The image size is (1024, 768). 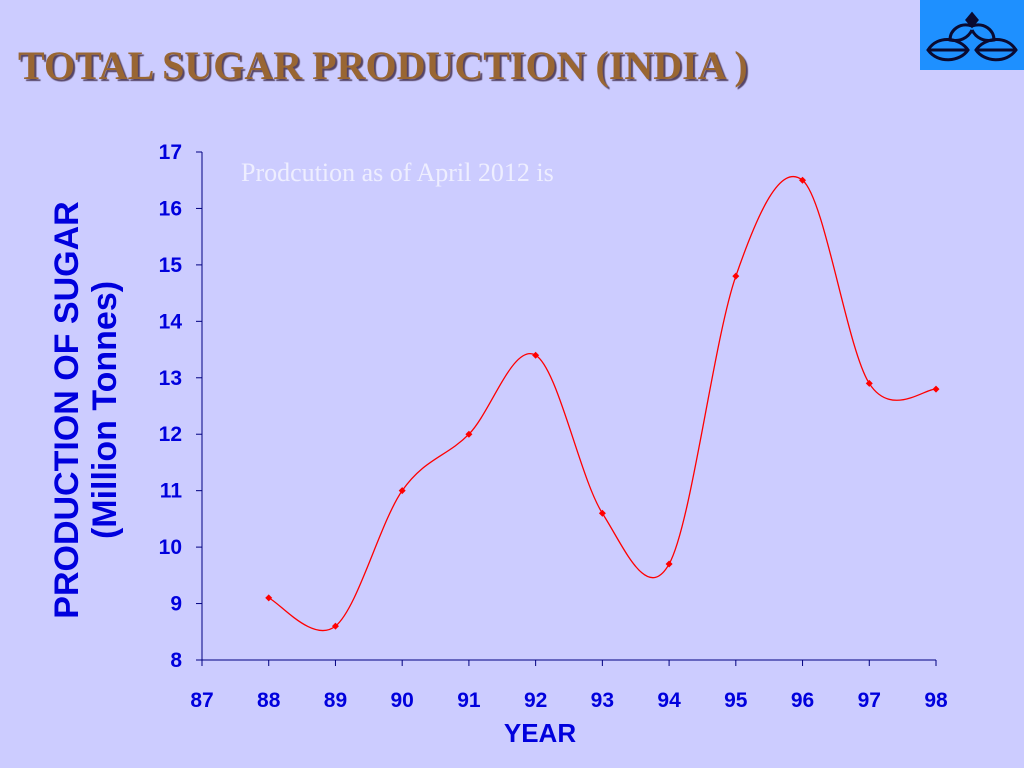 What do you see at coordinates (402, 700) in the screenshot?
I see `x-tick-label: 90` at bounding box center [402, 700].